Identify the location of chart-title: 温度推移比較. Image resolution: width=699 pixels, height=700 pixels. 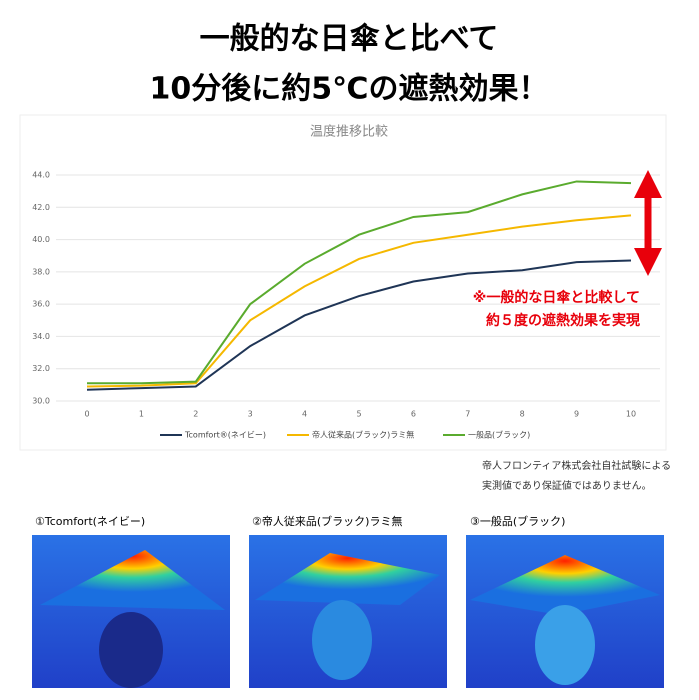
(349, 132).